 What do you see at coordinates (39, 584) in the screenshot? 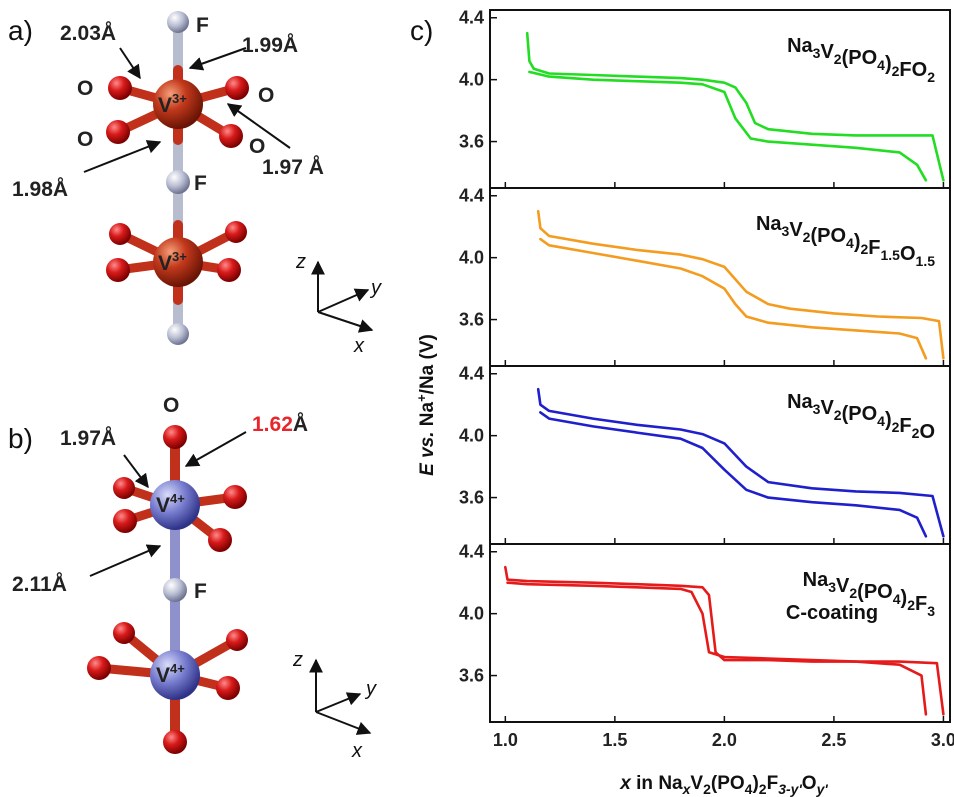
I see `bond-length-v-f-bottom-b: 2.11Å` at bounding box center [39, 584].